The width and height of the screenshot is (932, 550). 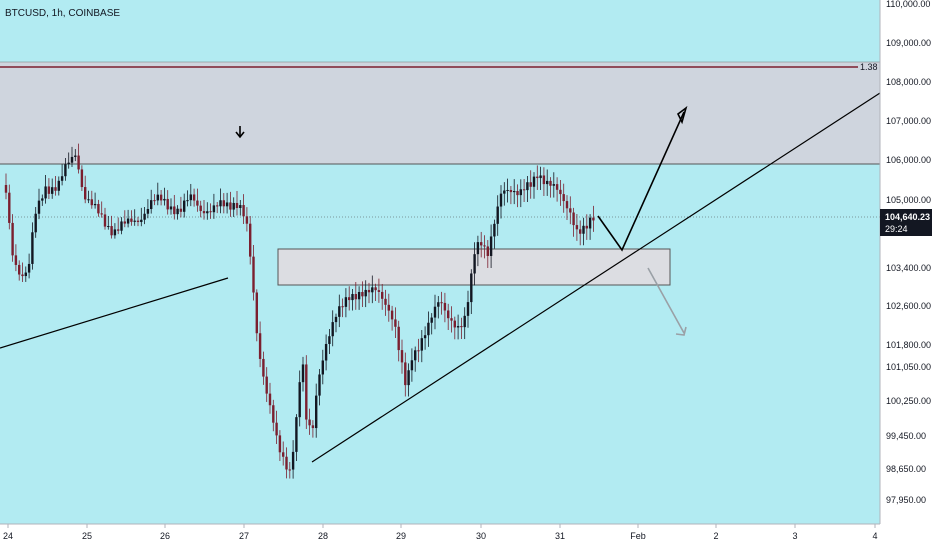 What do you see at coordinates (908, 43) in the screenshot?
I see `price-tick-label: 109,000.00` at bounding box center [908, 43].